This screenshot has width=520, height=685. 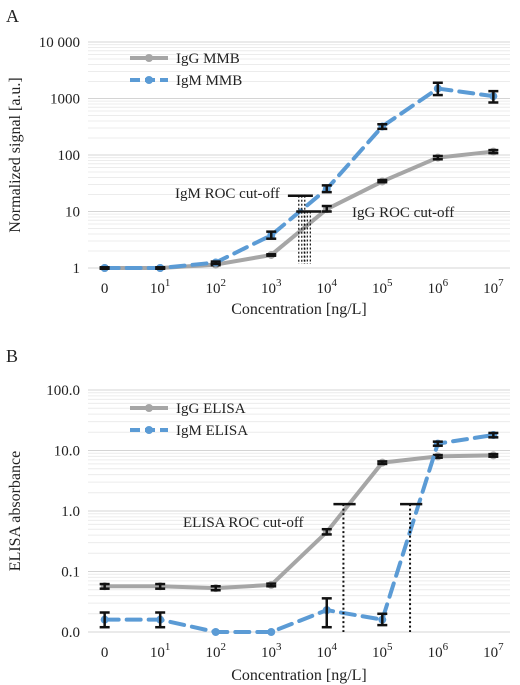 What do you see at coordinates (69, 156) in the screenshot?
I see `y-tick-label: 100` at bounding box center [69, 156].